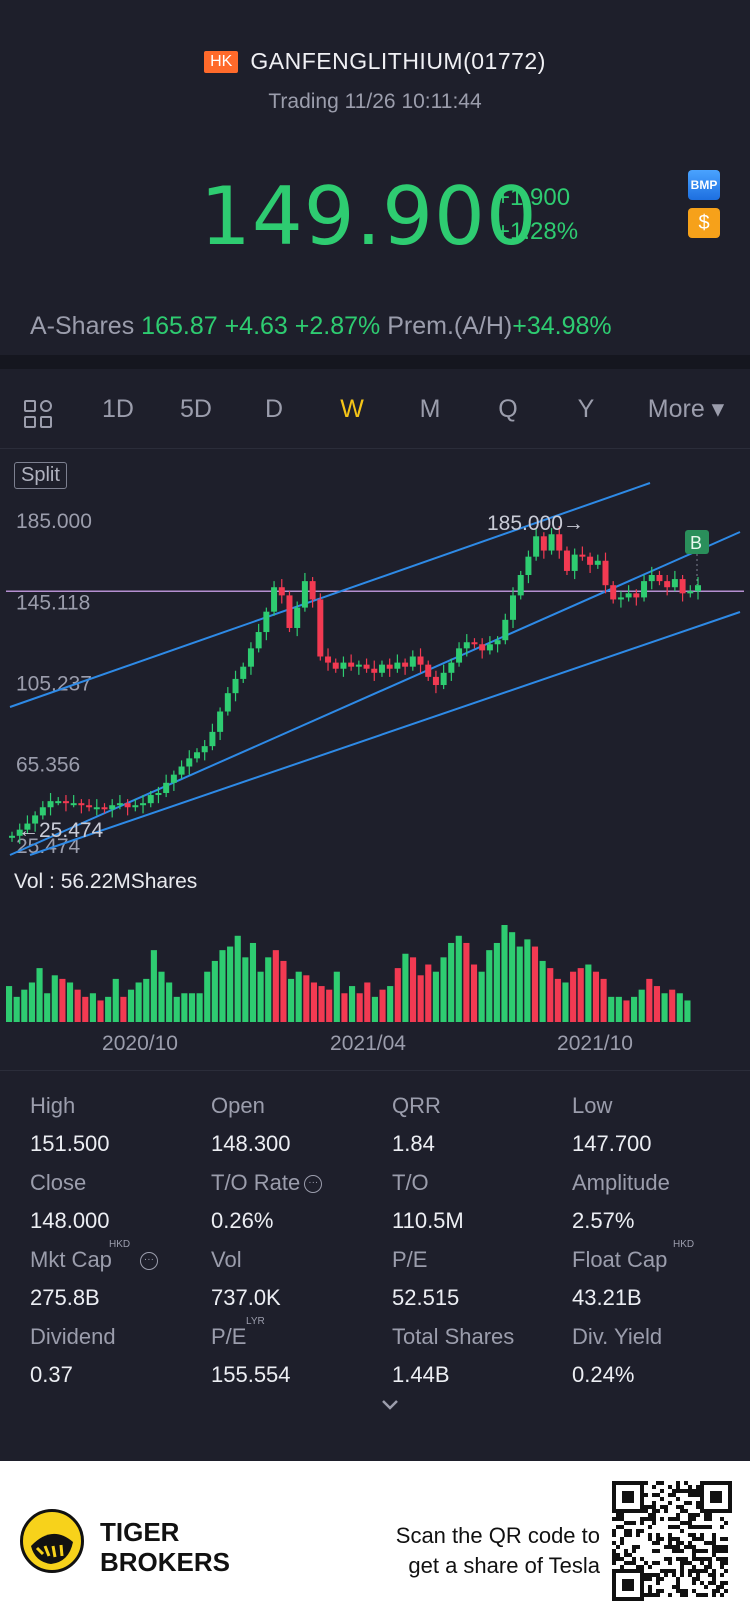 The height and width of the screenshot is (1621, 750). I want to click on tab-5d: 5D, so click(196, 409).